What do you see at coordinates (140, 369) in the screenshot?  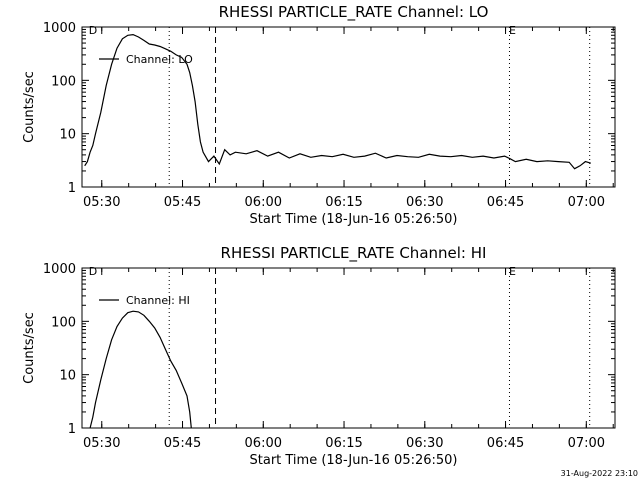 I see `series-line` at bounding box center [140, 369].